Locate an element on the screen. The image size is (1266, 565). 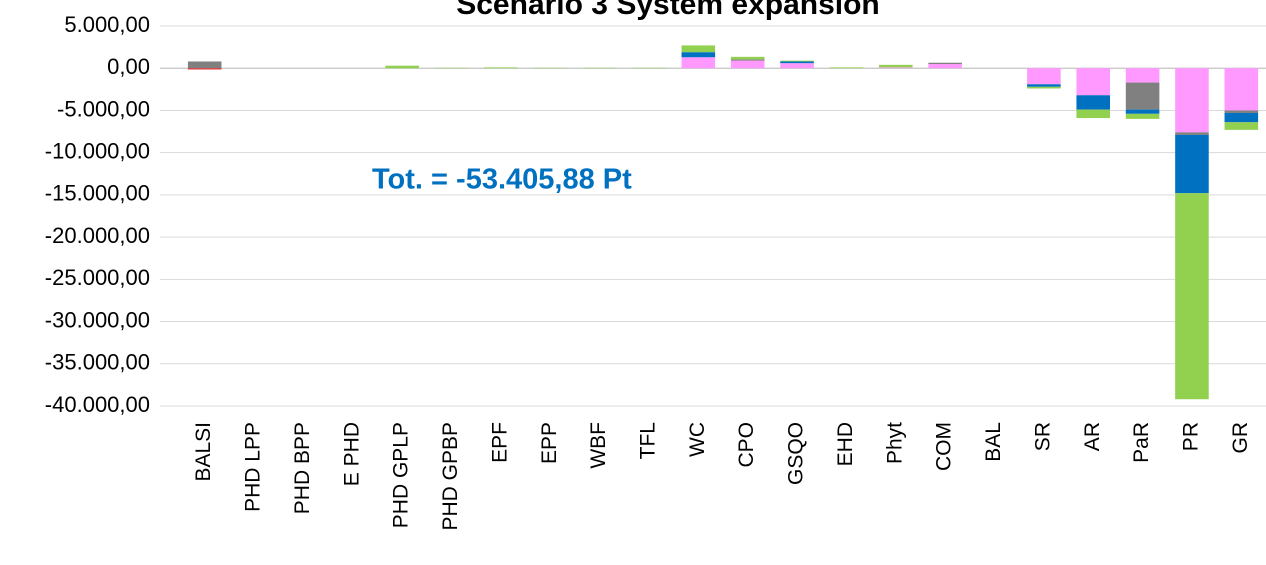
y-tick-label: 0,00 is located at coordinates (128, 66).